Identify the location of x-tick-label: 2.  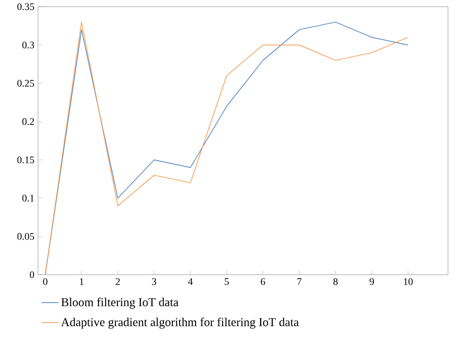
(118, 282).